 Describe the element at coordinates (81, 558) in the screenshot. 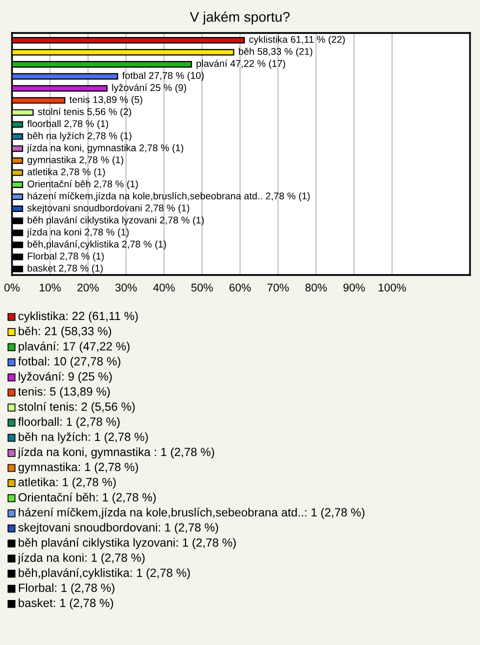

I see `text: jízda na koni: 1 (2,78 %)` at that location.